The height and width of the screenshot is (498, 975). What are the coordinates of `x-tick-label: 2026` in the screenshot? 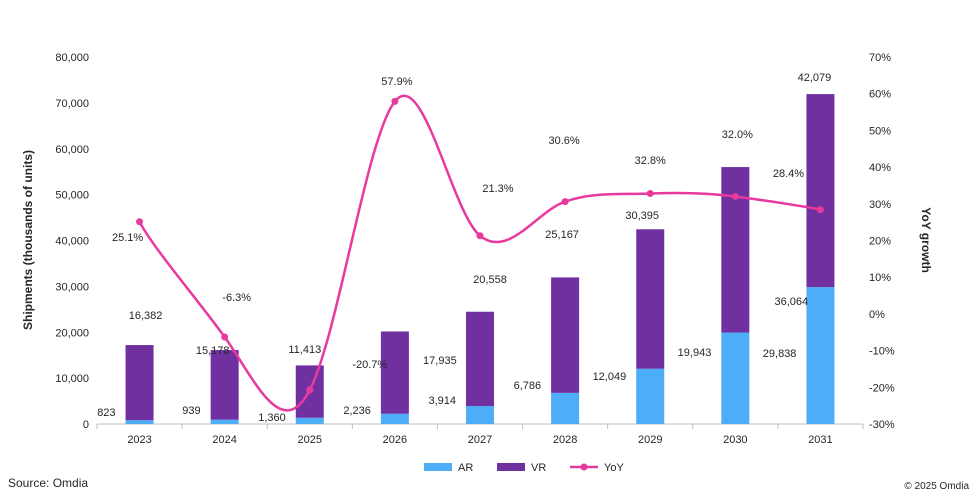 It's located at (395, 440).